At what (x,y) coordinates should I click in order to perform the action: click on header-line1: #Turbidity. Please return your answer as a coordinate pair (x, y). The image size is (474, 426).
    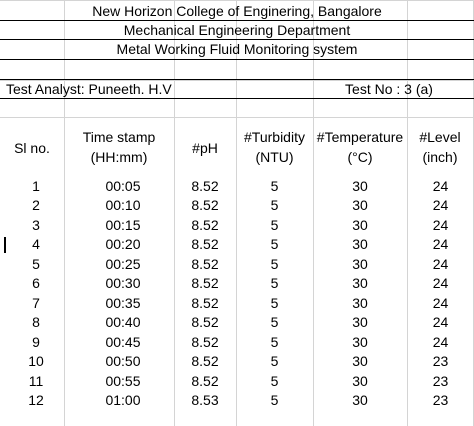
    Looking at the image, I should click on (274, 137).